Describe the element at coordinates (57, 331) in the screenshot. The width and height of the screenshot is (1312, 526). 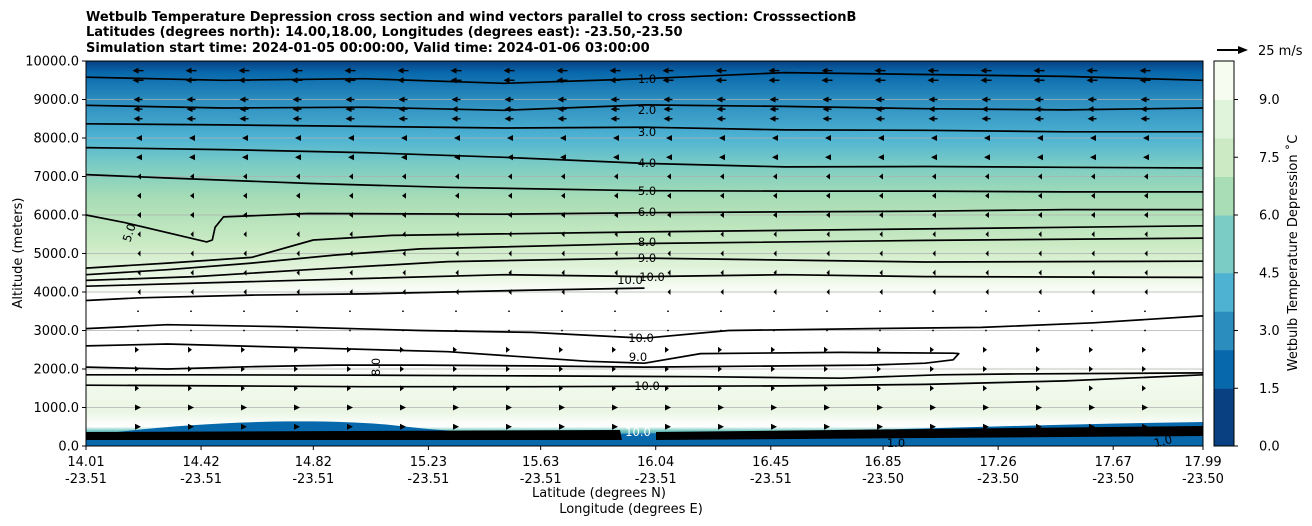
I see `y-tick-label-3: 3000.0` at that location.